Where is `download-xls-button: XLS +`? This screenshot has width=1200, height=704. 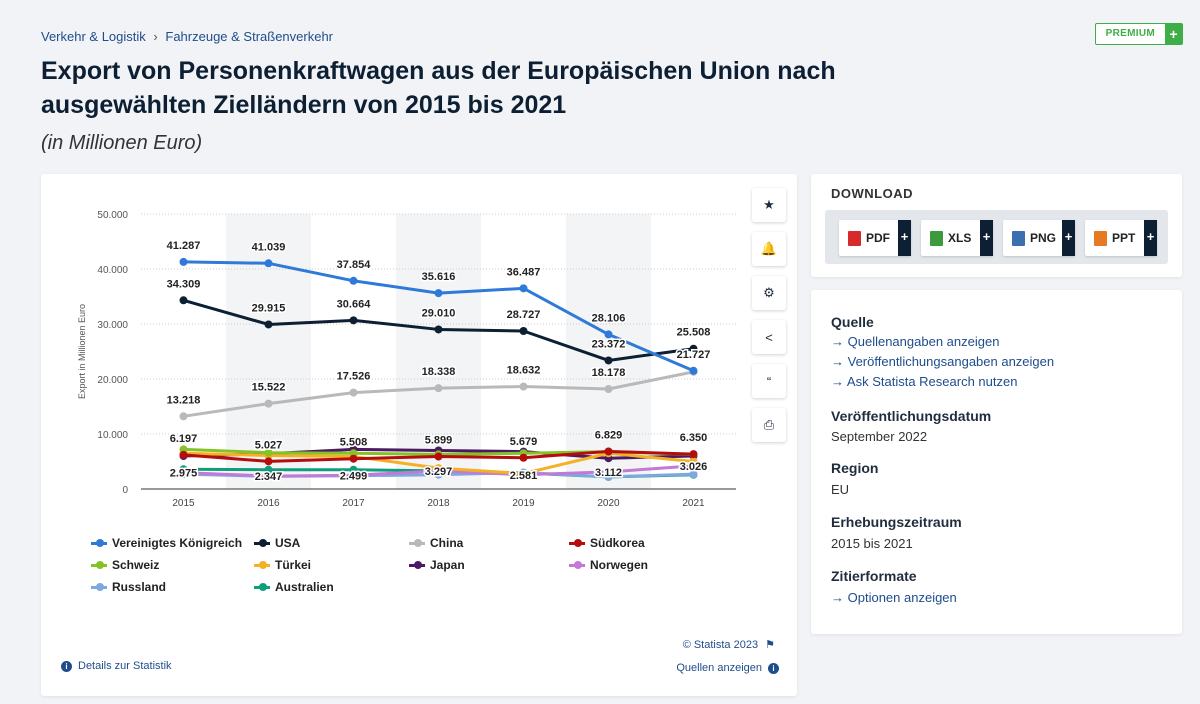 download-xls-button: XLS + is located at coordinates (957, 238).